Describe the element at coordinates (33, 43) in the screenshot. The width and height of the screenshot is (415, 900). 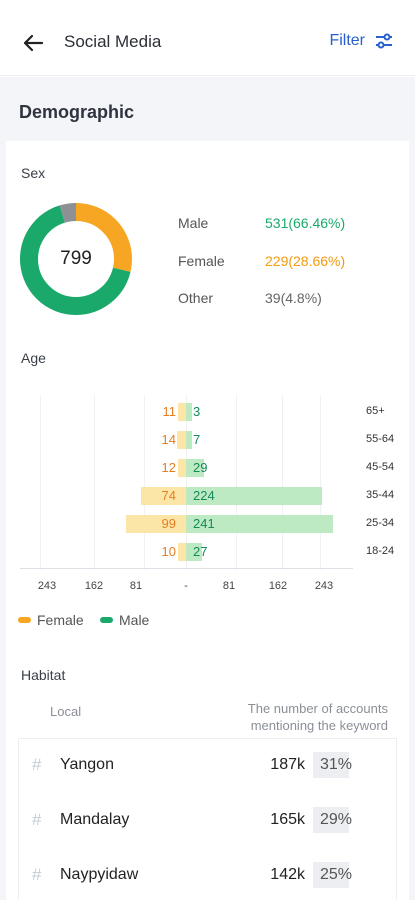
I see `back-arrow-icon` at that location.